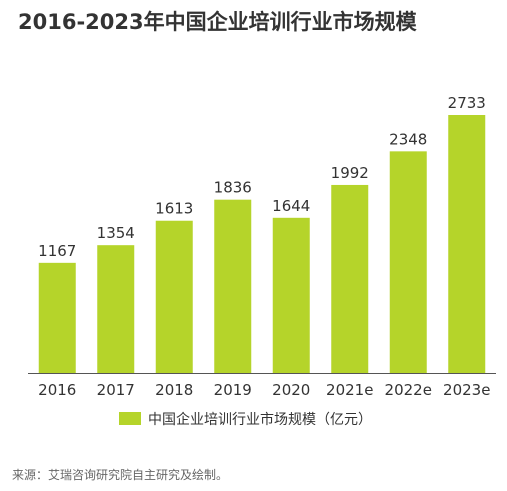  What do you see at coordinates (120, 475) in the screenshot?
I see `source-note: 来源：艾瑞咨询研究院自主研究及绘制。` at bounding box center [120, 475].